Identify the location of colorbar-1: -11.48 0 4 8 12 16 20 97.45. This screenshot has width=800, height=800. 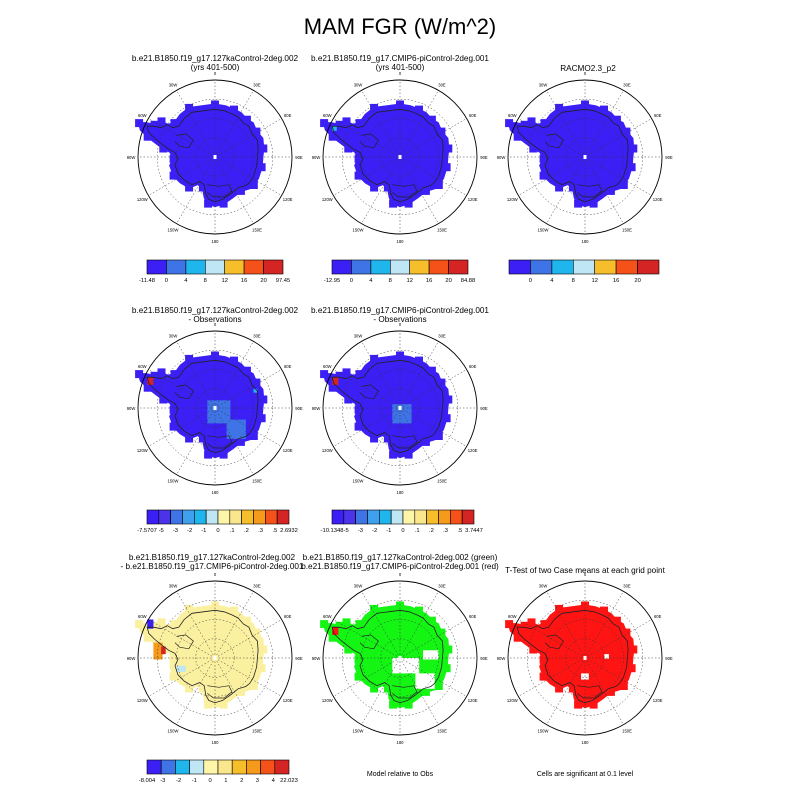
(214, 271).